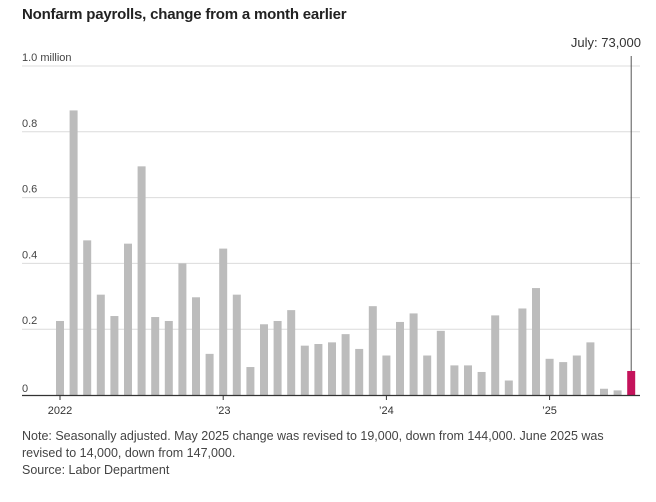  I want to click on y-tick-label: 1.0 million, so click(47, 58).